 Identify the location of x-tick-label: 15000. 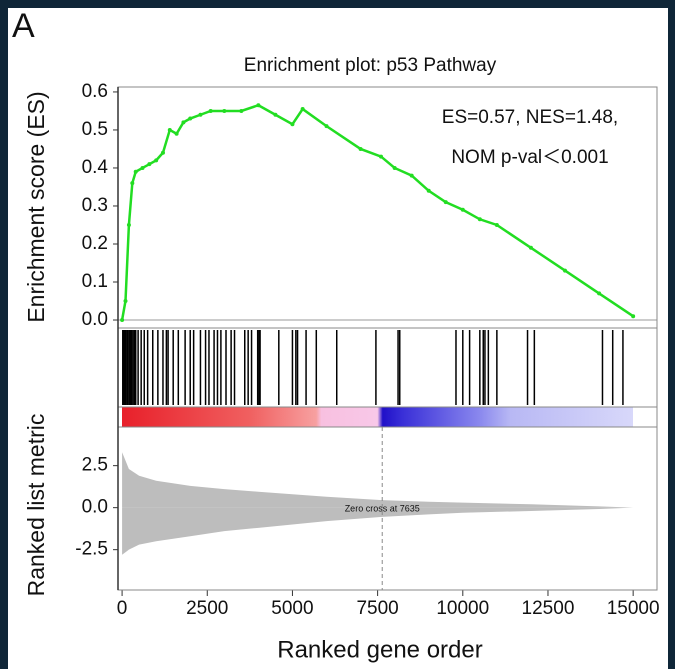
(633, 608).